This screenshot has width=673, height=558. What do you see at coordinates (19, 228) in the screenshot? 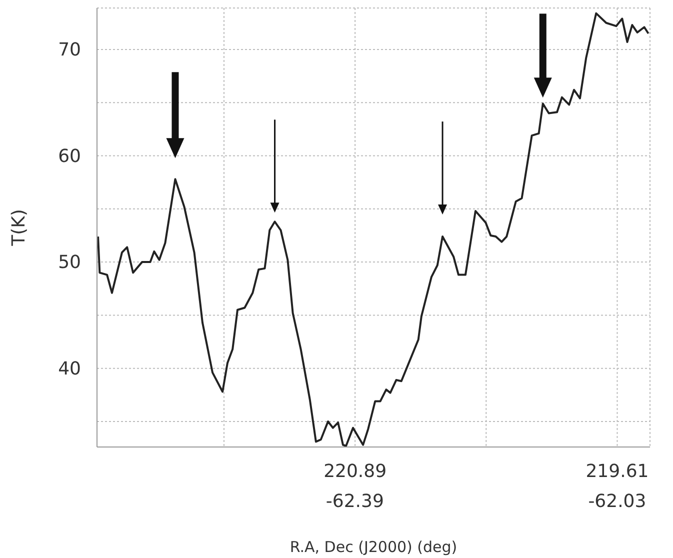
I see `y-axis-title: T(K)` at bounding box center [19, 228].